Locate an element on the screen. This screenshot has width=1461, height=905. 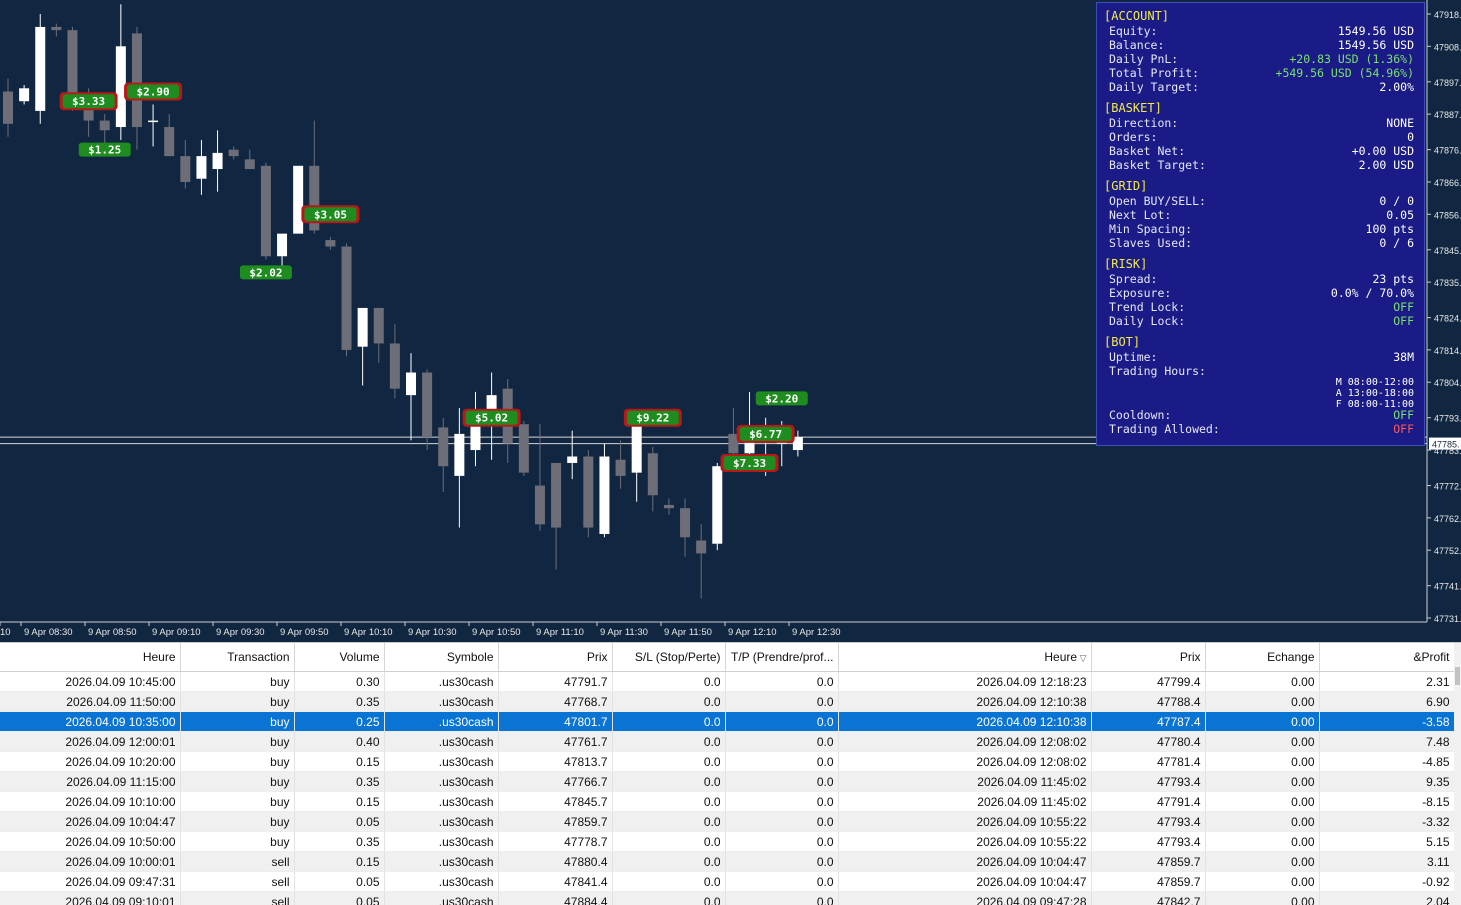
table-cell: 2026.04.09 10:04:47 is located at coordinates (90, 822).